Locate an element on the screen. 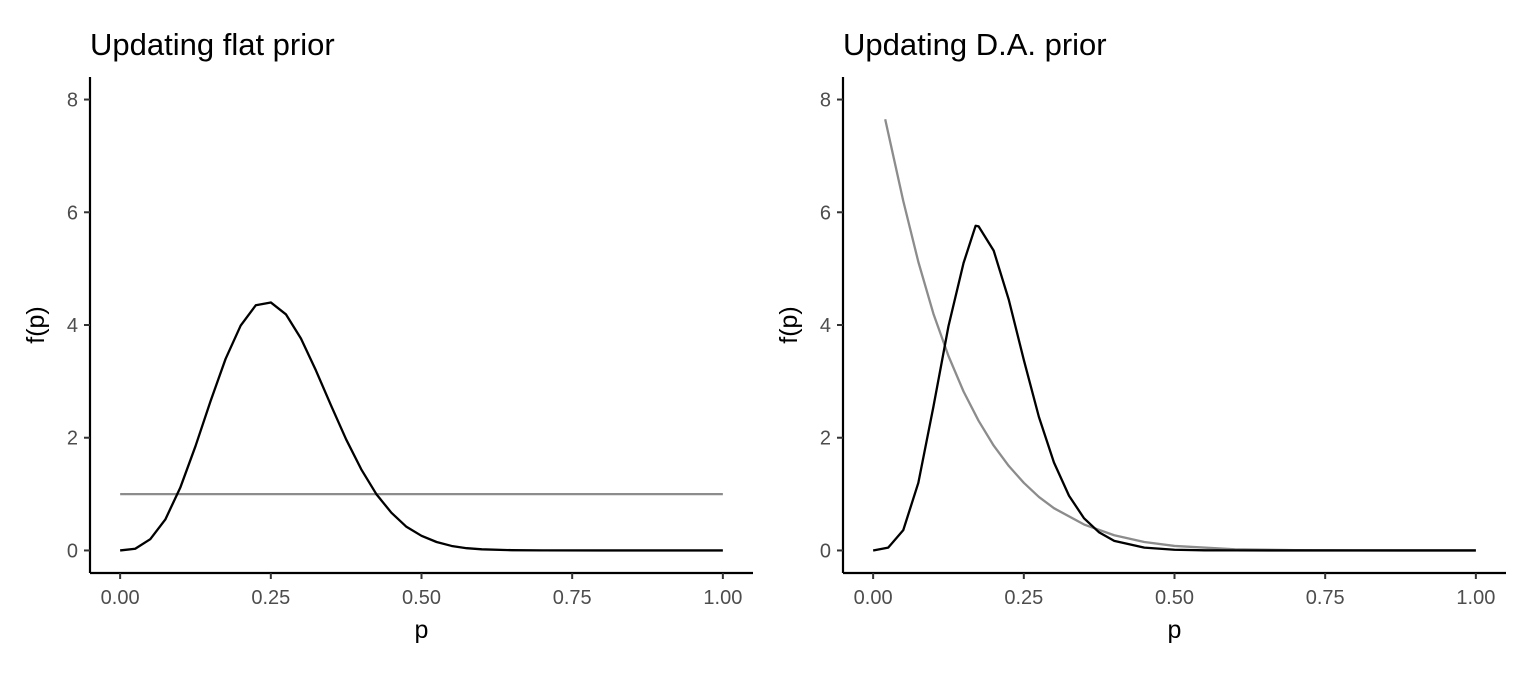 The width and height of the screenshot is (1536, 677). panel-title: Updating flat prior is located at coordinates (212, 44).